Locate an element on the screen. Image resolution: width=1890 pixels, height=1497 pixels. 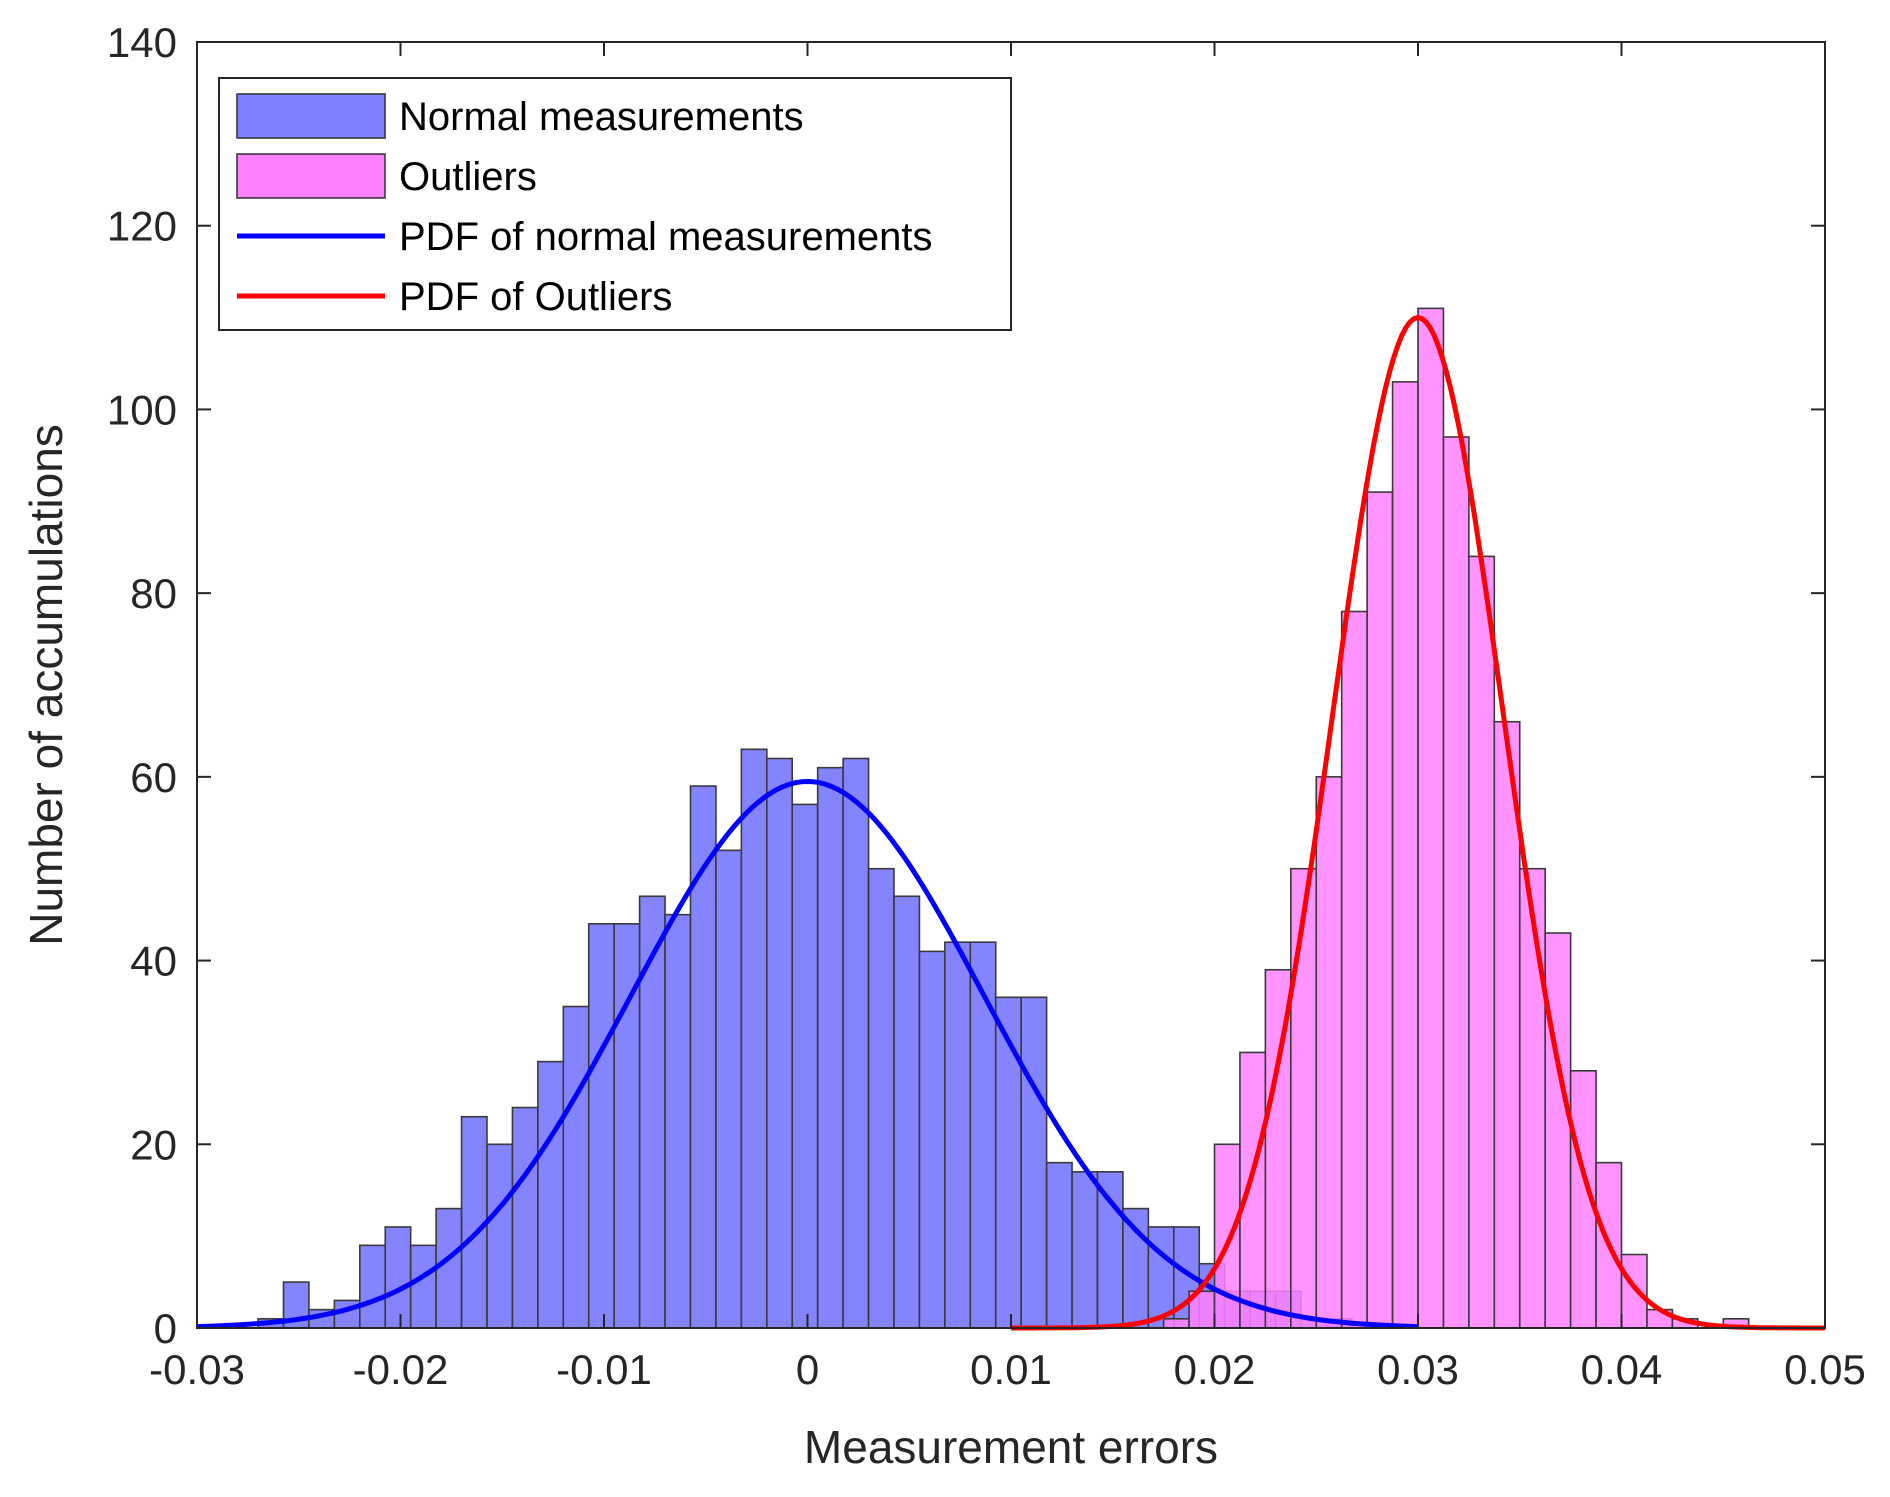
y-tick-label: 120 is located at coordinates (142, 226).